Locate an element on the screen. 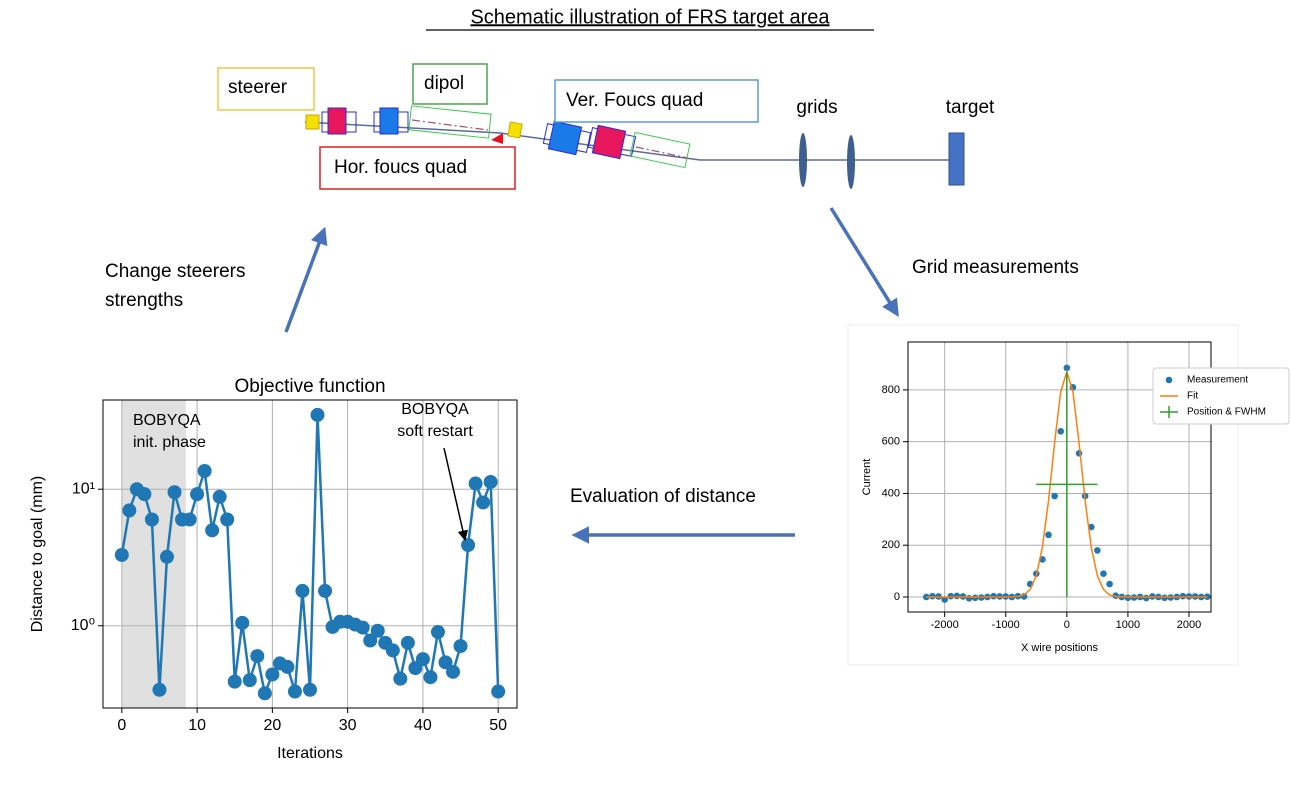 Image resolution: width=1291 pixels, height=787 pixels. step-label: Grid measurements is located at coordinates (995, 267).